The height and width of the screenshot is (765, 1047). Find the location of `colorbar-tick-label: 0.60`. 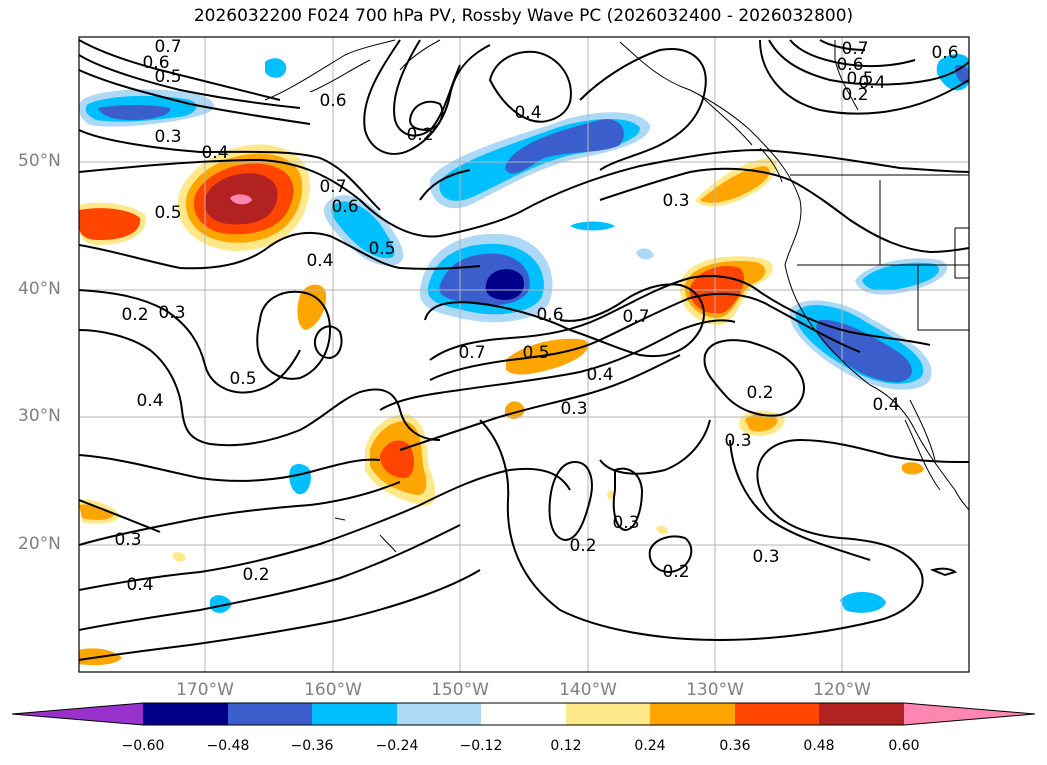

colorbar-tick-label: 0.60 is located at coordinates (904, 746).